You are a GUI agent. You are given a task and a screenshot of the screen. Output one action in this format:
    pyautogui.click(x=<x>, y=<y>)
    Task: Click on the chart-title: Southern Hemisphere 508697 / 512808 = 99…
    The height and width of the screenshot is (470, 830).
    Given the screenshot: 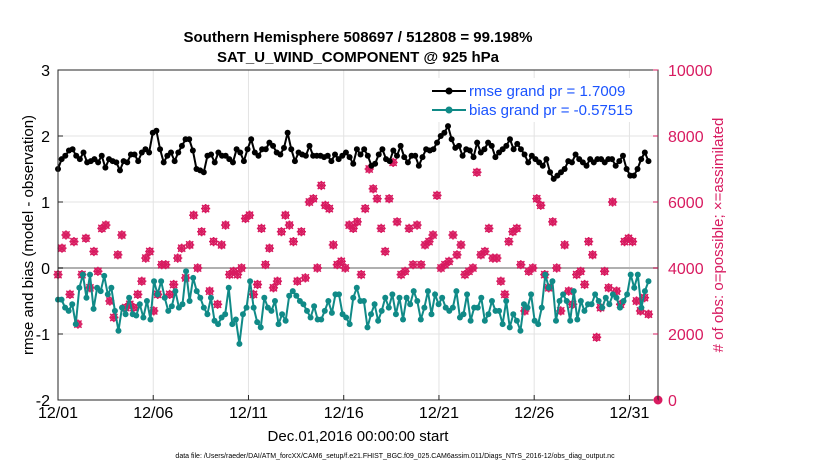 What is the action you would take?
    pyautogui.click(x=358, y=37)
    